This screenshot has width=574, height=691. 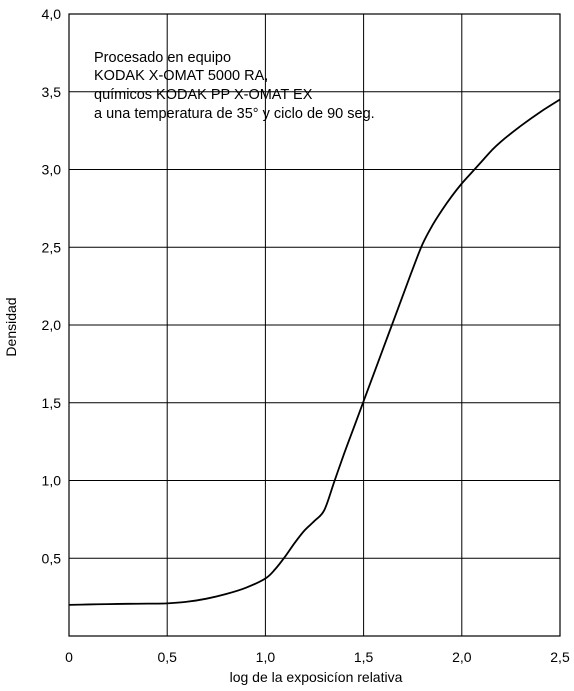 I want to click on annotation-line: Procesado en equipo, so click(x=162, y=58).